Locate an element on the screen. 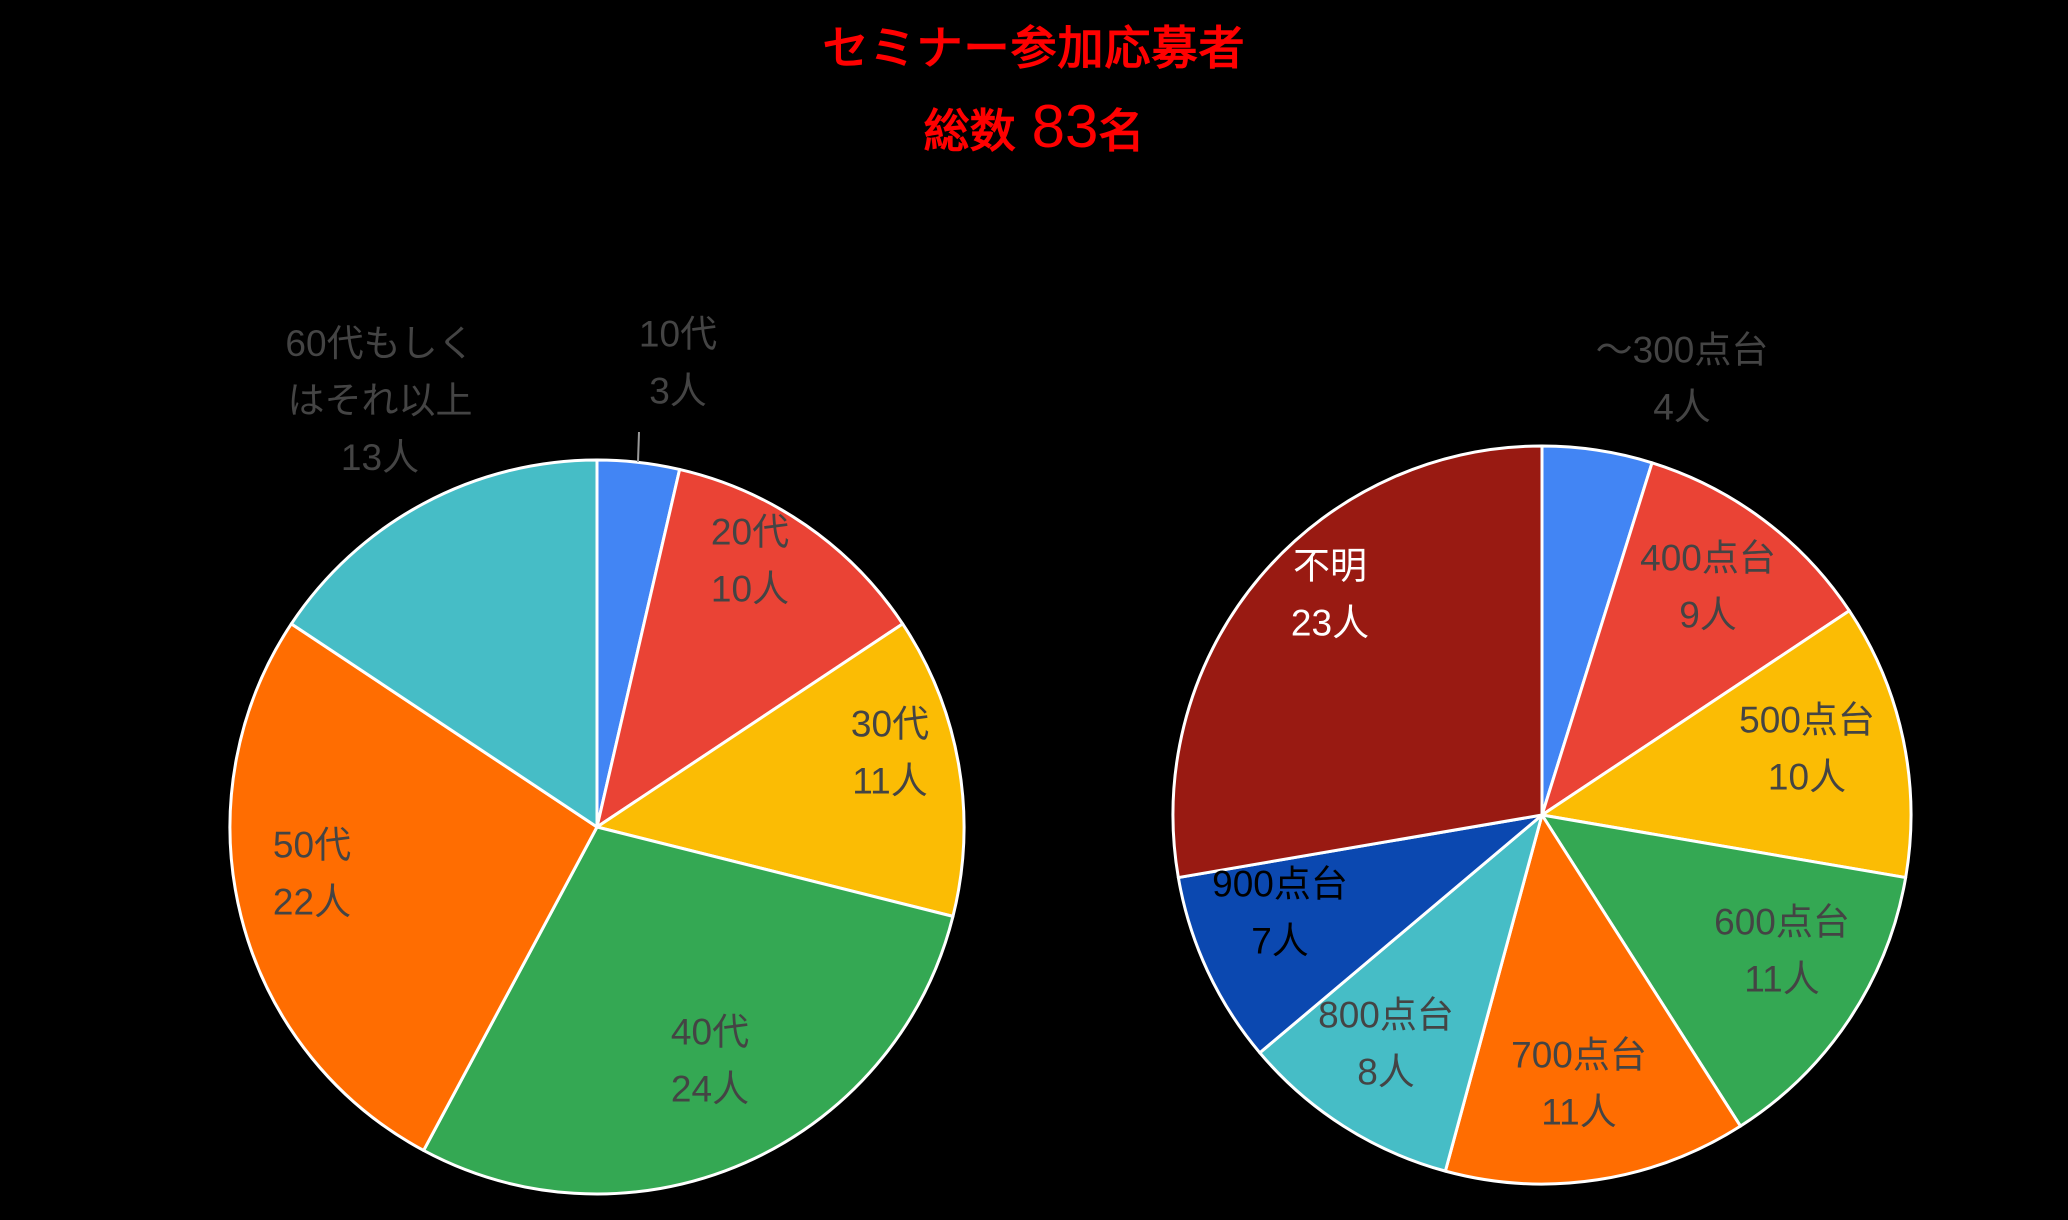  total-count: 総数 83名 is located at coordinates (1034, 126).